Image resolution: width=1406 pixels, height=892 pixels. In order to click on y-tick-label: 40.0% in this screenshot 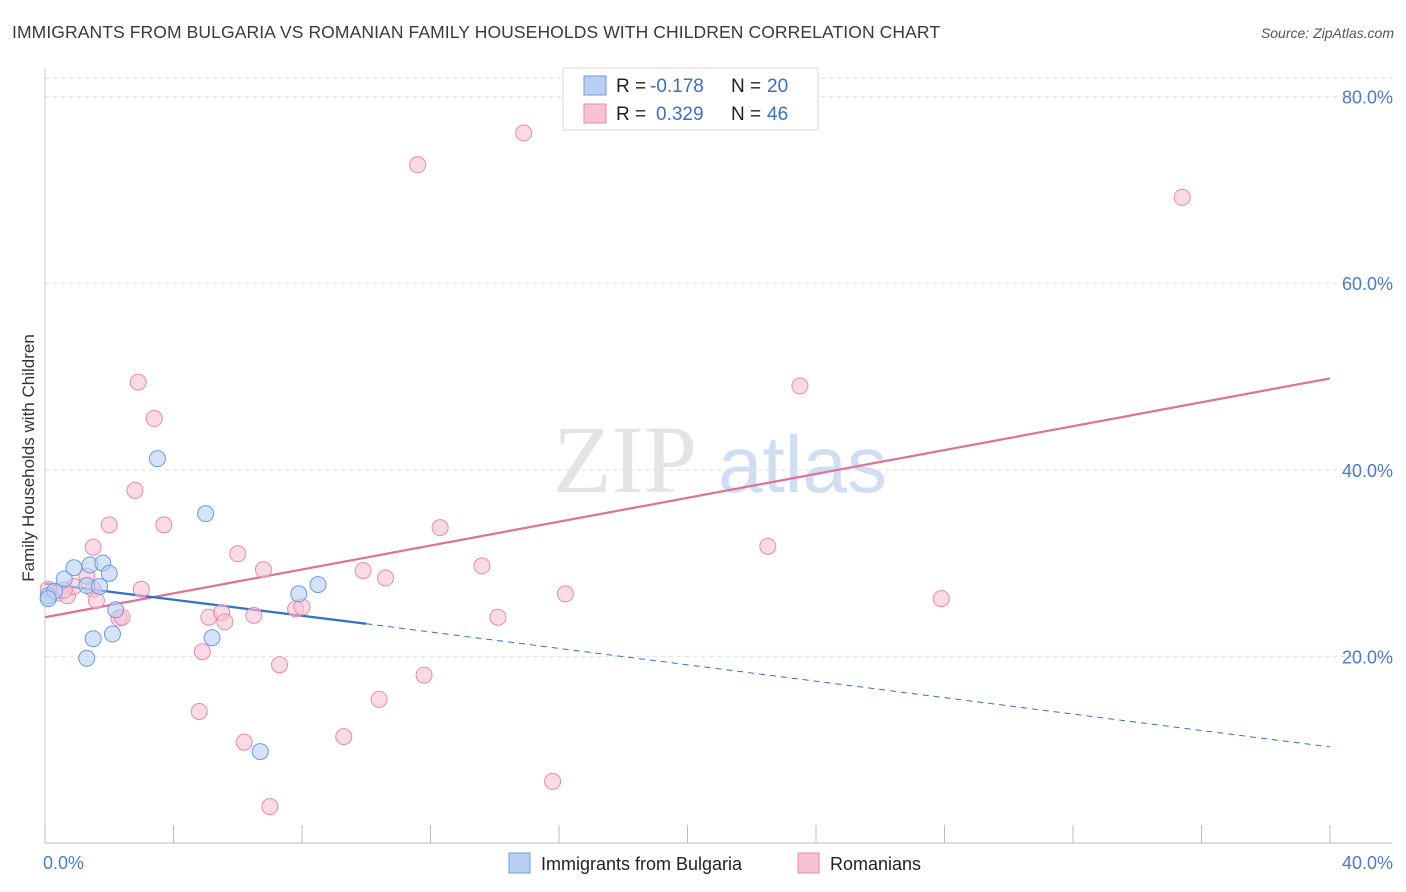, I will do `click(1367, 471)`.